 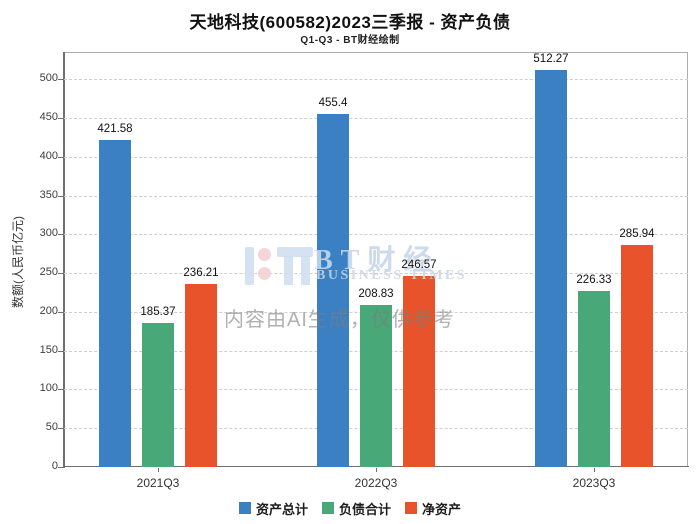 What do you see at coordinates (54, 466) in the screenshot?
I see `y-tick-label: 0` at bounding box center [54, 466].